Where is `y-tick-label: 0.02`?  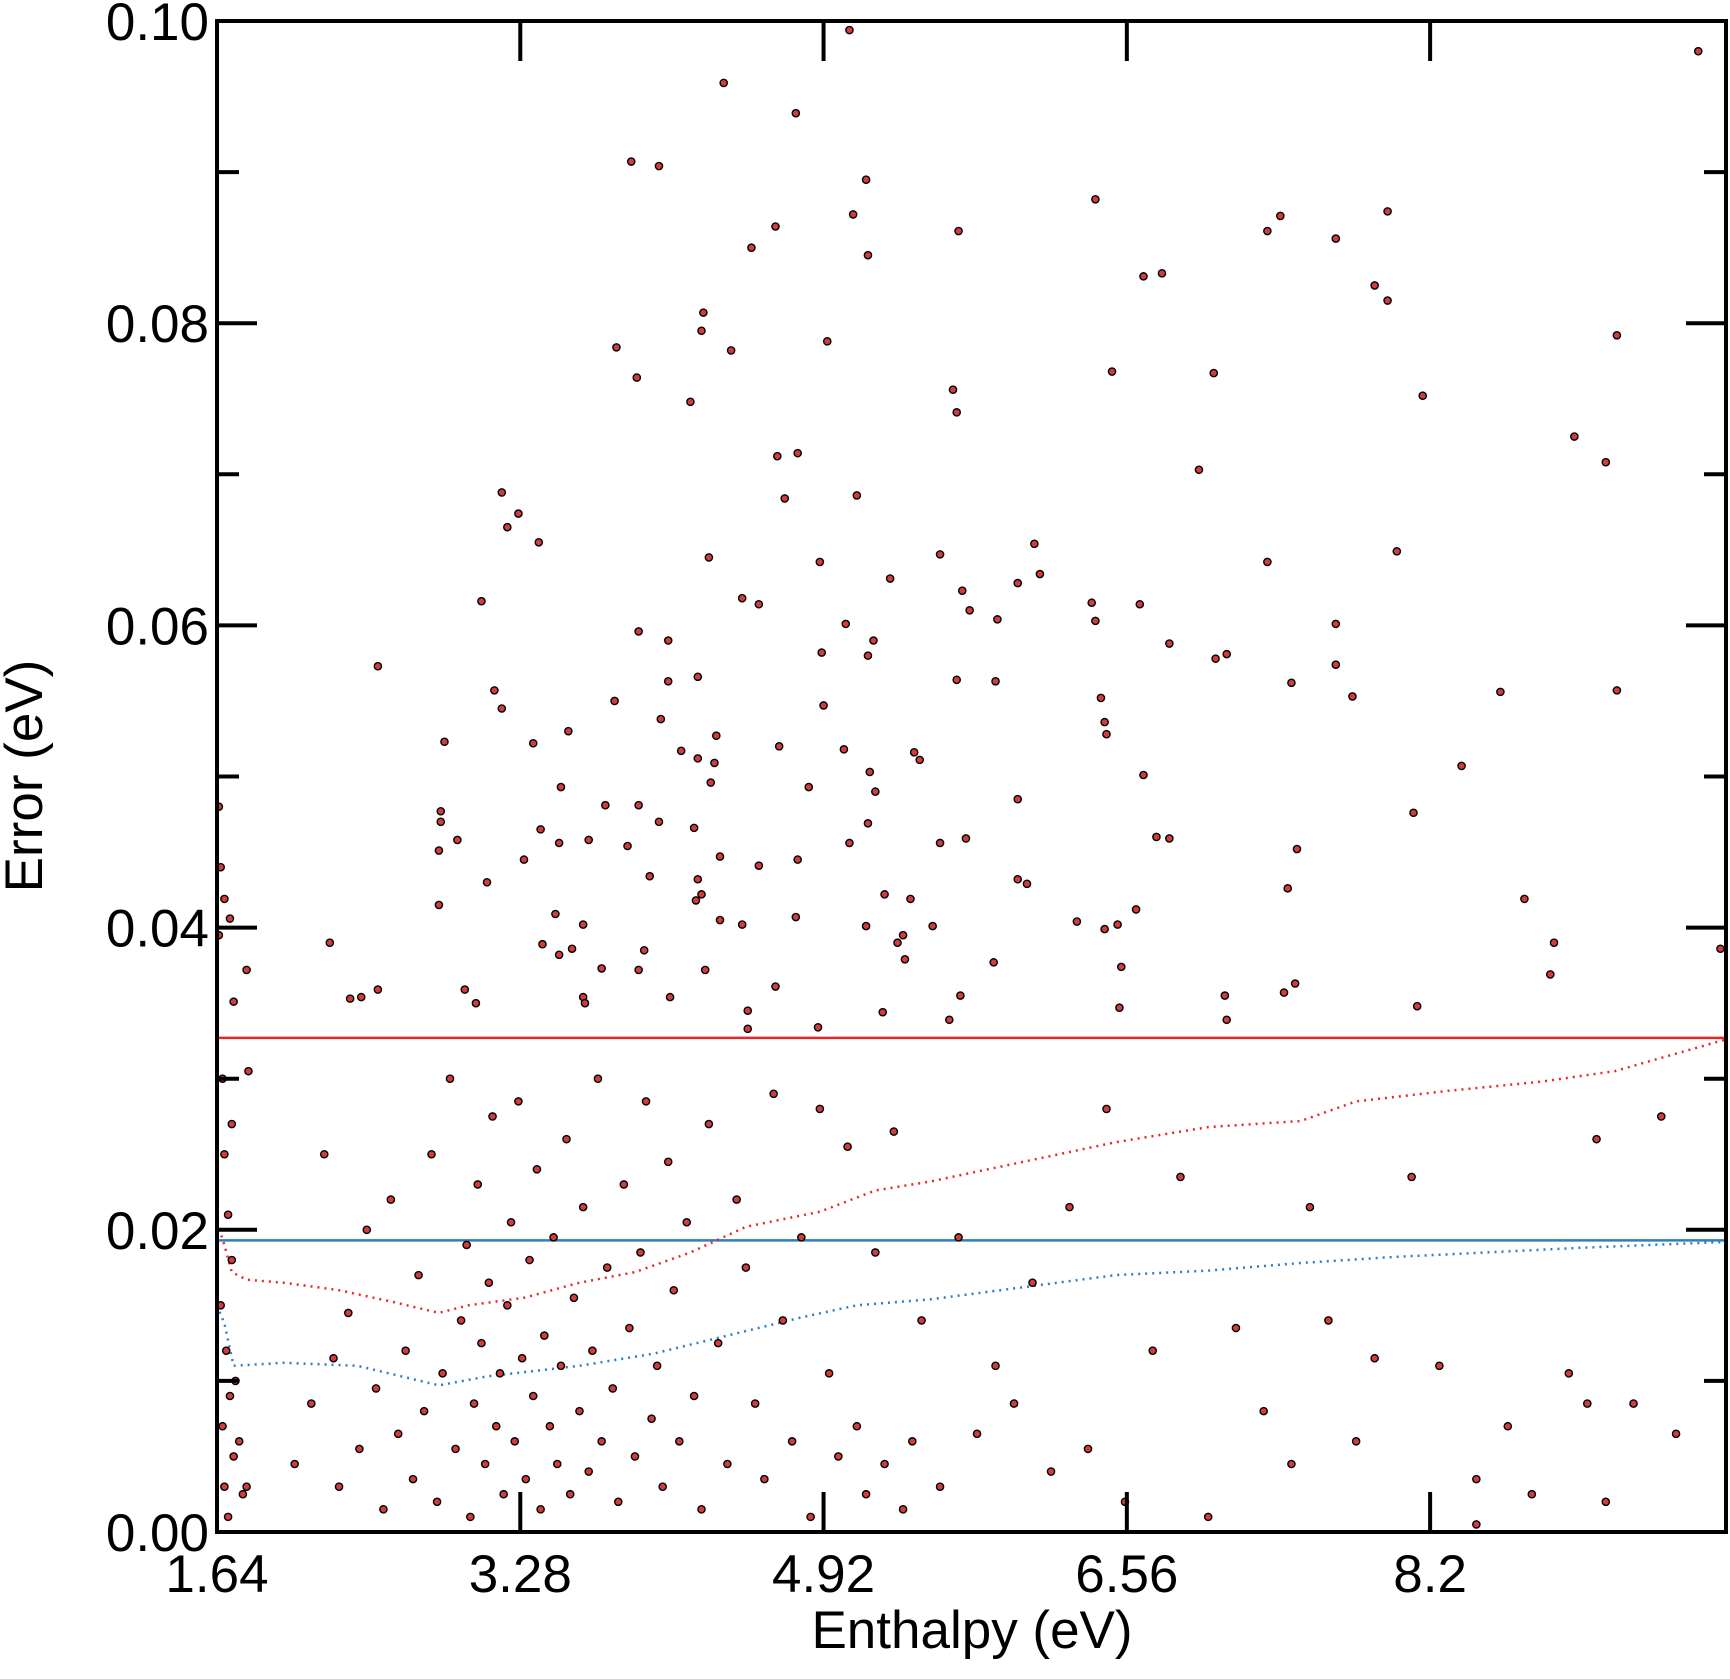 y-tick-label: 0.02 is located at coordinates (157, 1231).